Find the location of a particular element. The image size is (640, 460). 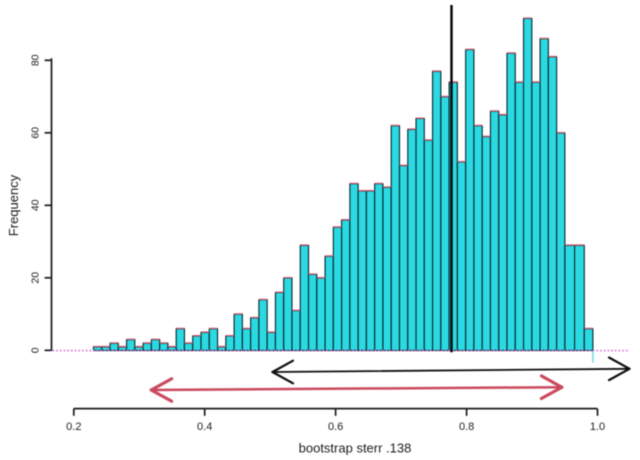

svg-text: bootstrap sterr .138 is located at coordinates (355, 447).